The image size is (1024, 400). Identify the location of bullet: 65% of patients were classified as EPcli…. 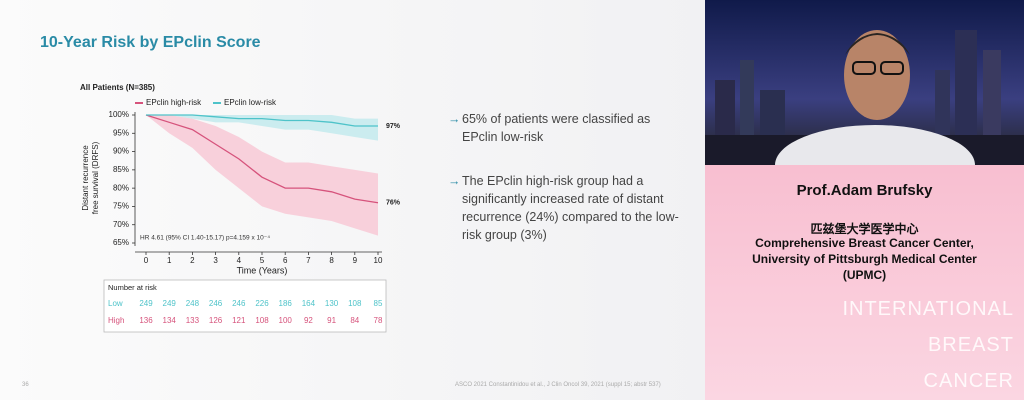
(567, 128).